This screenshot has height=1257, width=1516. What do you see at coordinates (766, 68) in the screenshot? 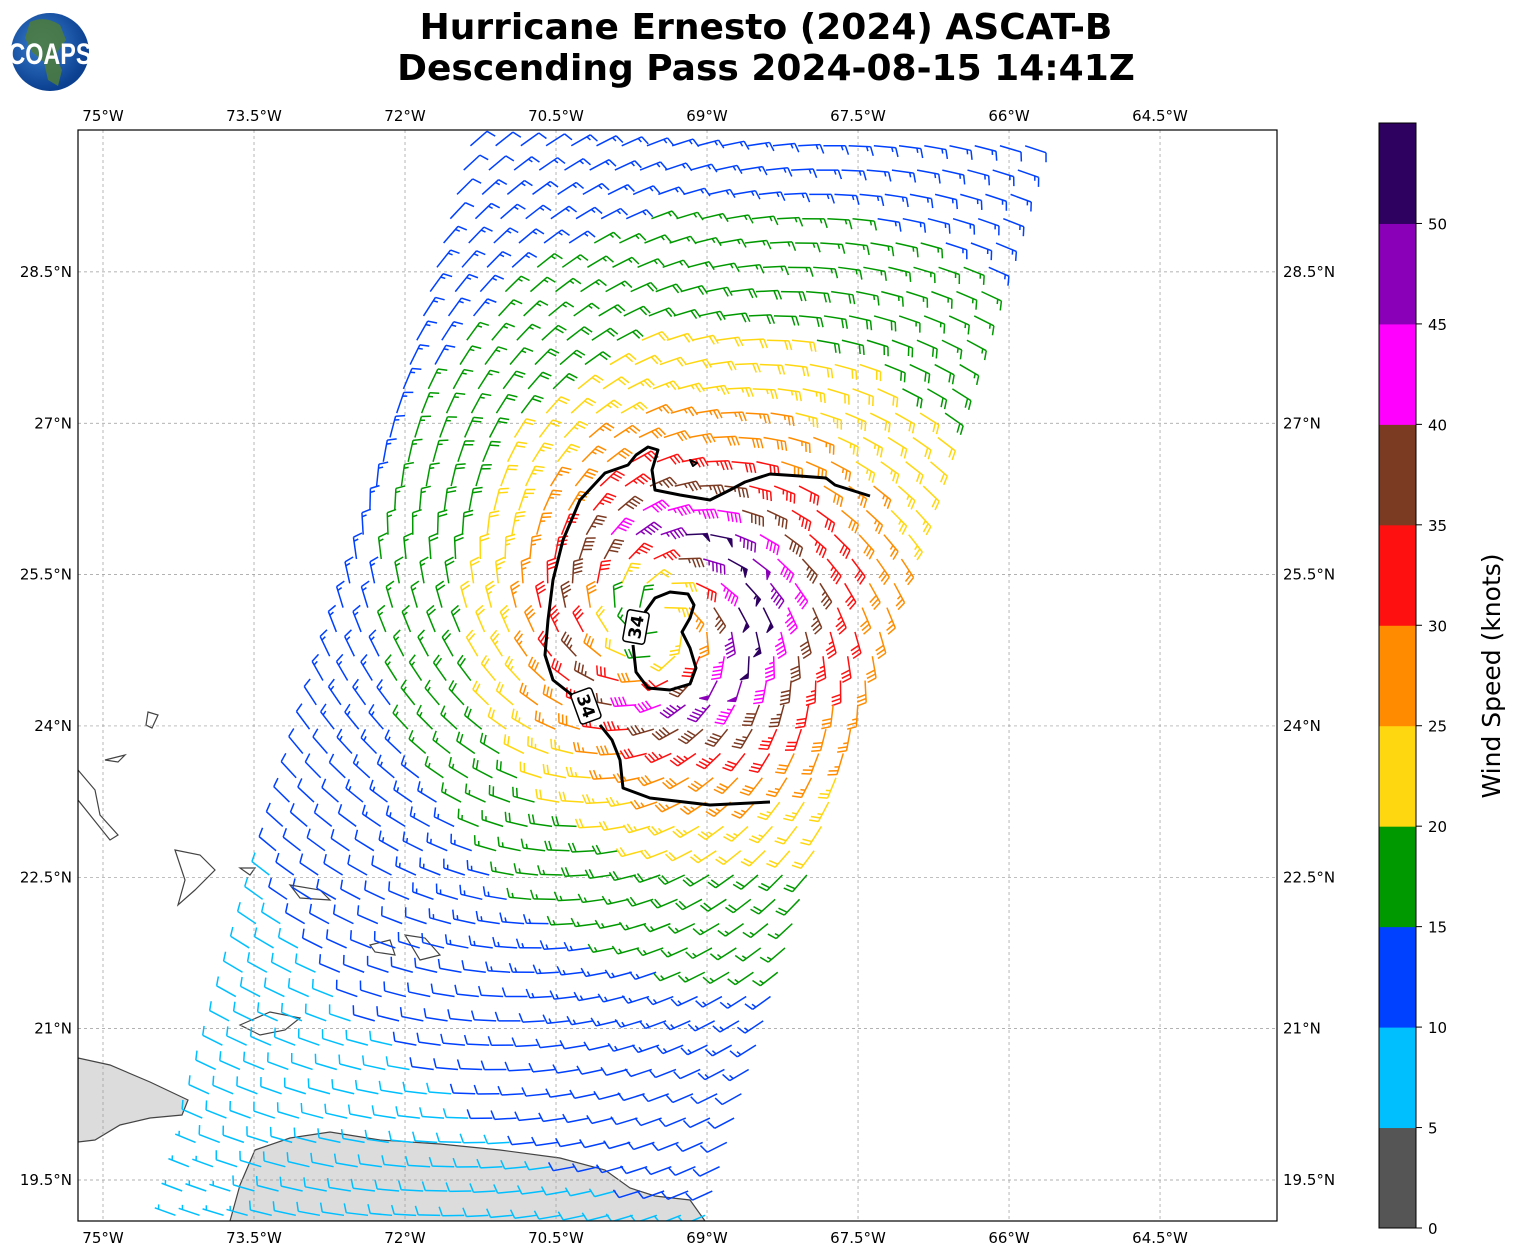
I see `title-line-2: Descending Pass 2024-08-15 14:41Z` at bounding box center [766, 68].